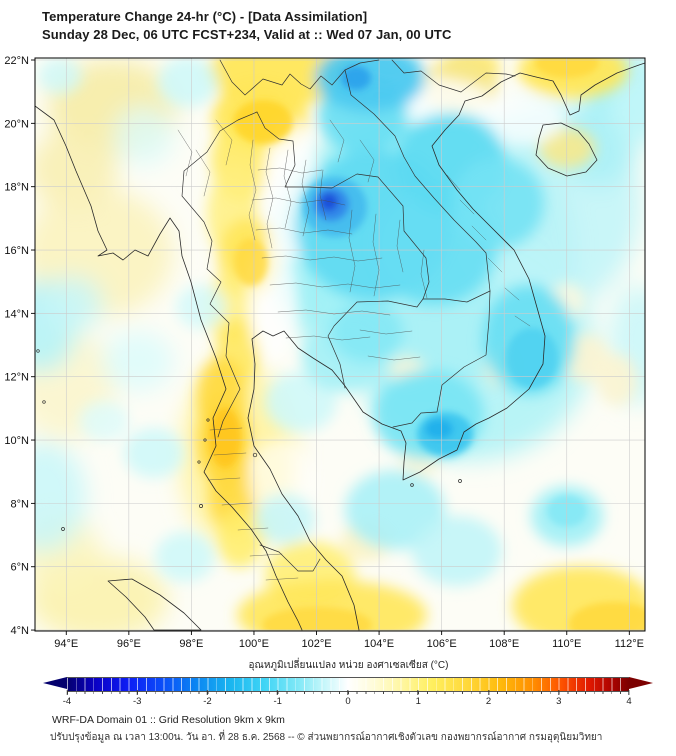 The image size is (676, 756). I want to click on lat-axis-label: 16°N, so click(16, 251).